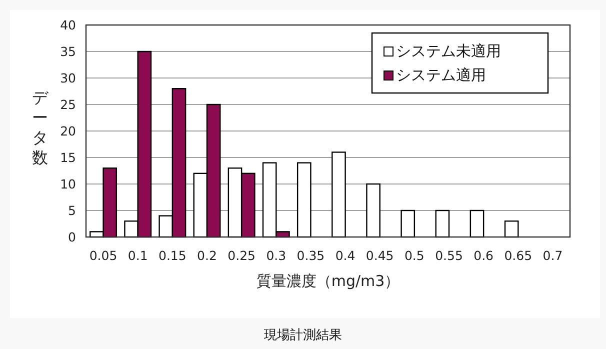 This screenshot has width=606, height=349. What do you see at coordinates (68, 157) in the screenshot?
I see `y-tick-label: 15` at bounding box center [68, 157].